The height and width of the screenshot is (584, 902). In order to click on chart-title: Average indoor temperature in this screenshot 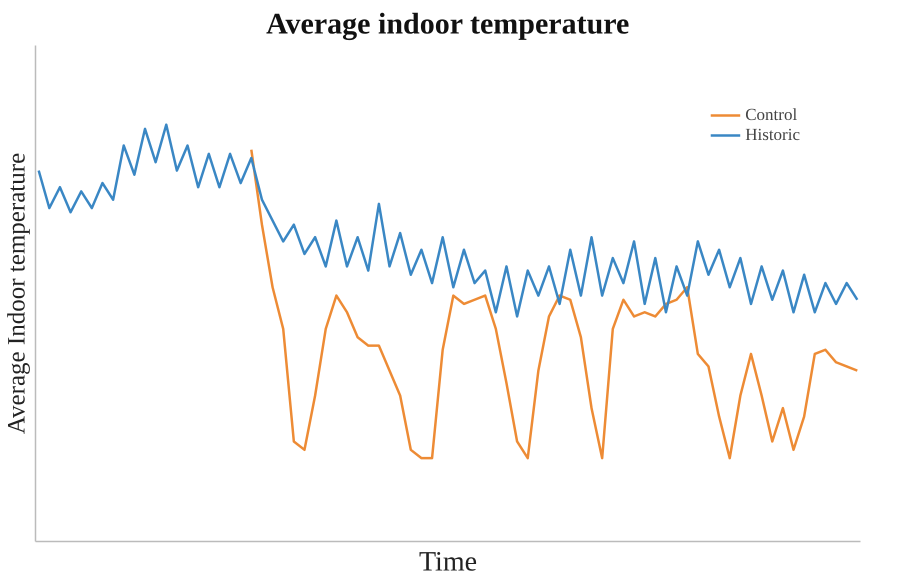, I will do `click(448, 24)`.